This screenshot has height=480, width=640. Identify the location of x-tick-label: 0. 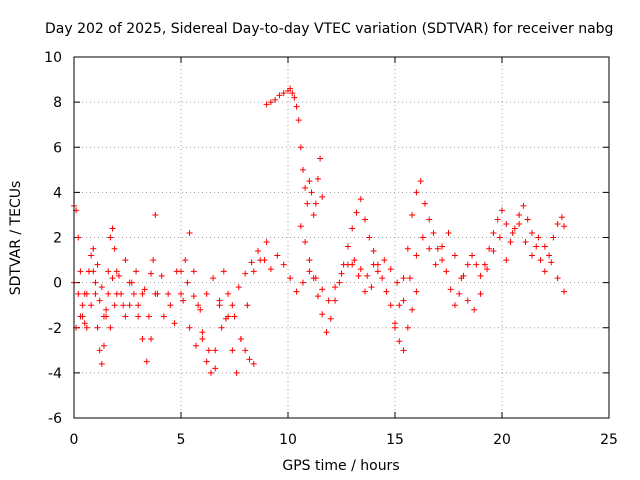
(74, 440).